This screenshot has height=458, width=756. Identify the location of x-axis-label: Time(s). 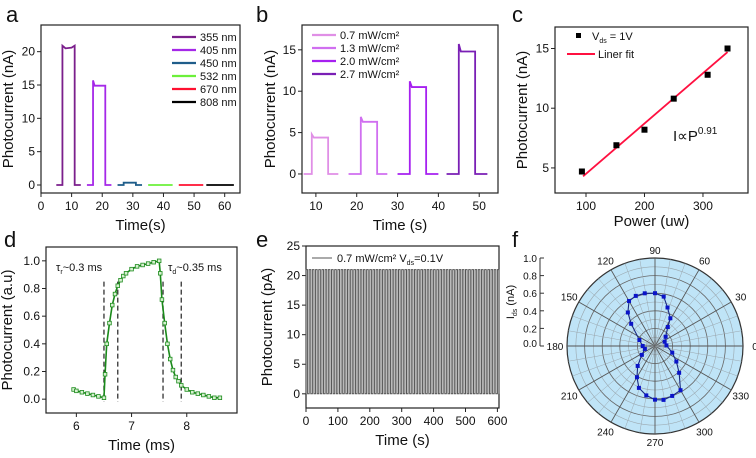
(140, 225).